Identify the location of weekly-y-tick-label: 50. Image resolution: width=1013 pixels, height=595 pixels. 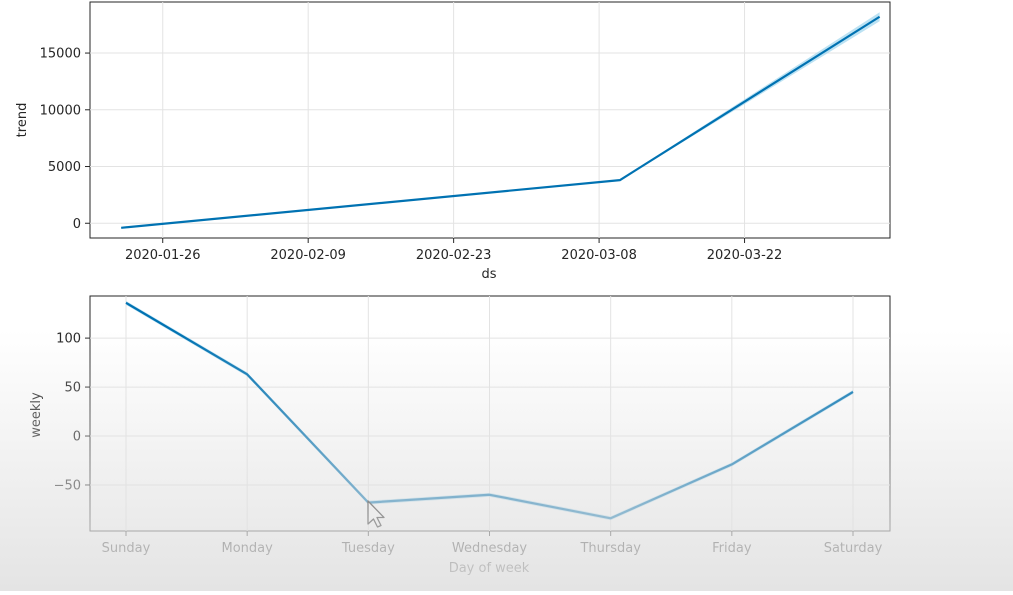
(72, 388).